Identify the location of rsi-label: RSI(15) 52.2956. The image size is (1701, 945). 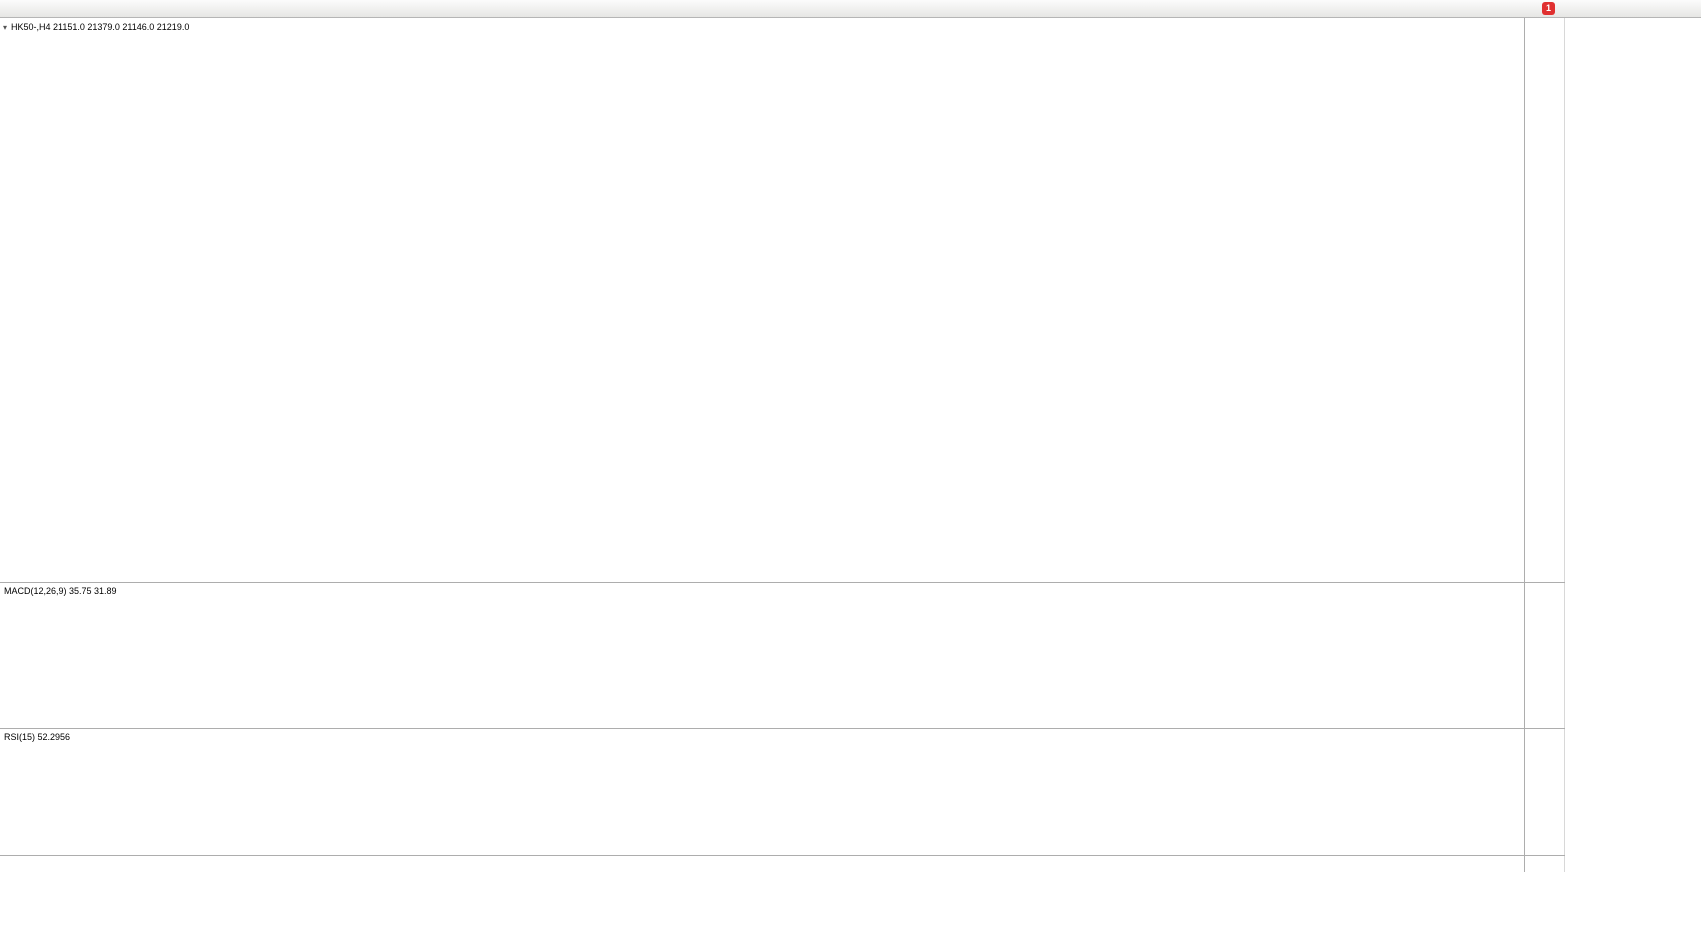
(37, 737).